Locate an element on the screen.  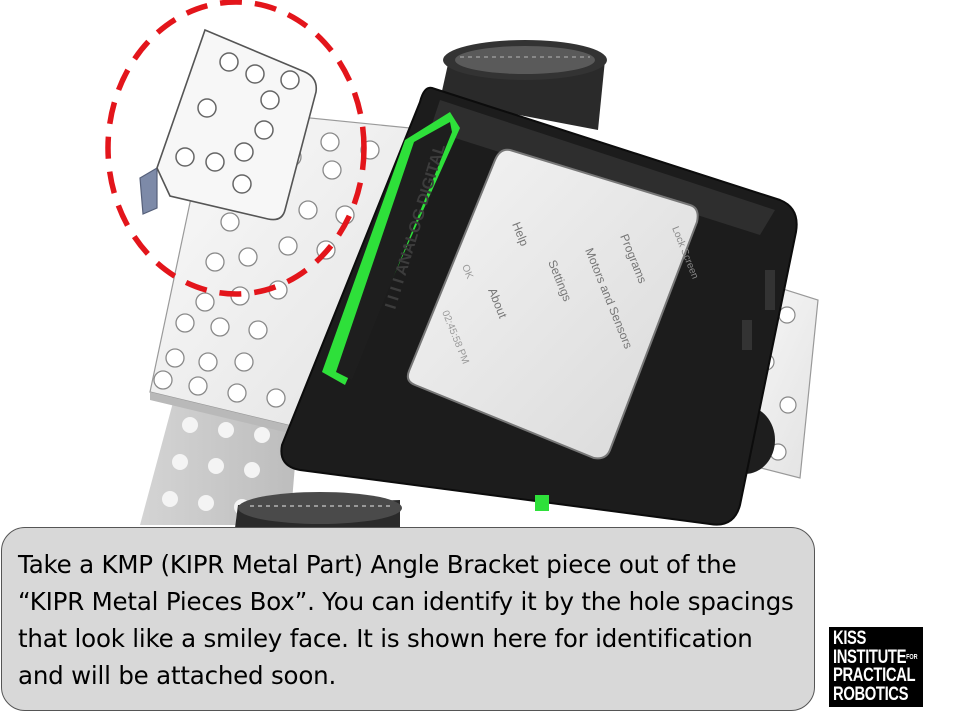
kipr-logo-icon: KISS INSTITUTEFOR PRACTICAL ROBOTICS is located at coordinates (876, 667).